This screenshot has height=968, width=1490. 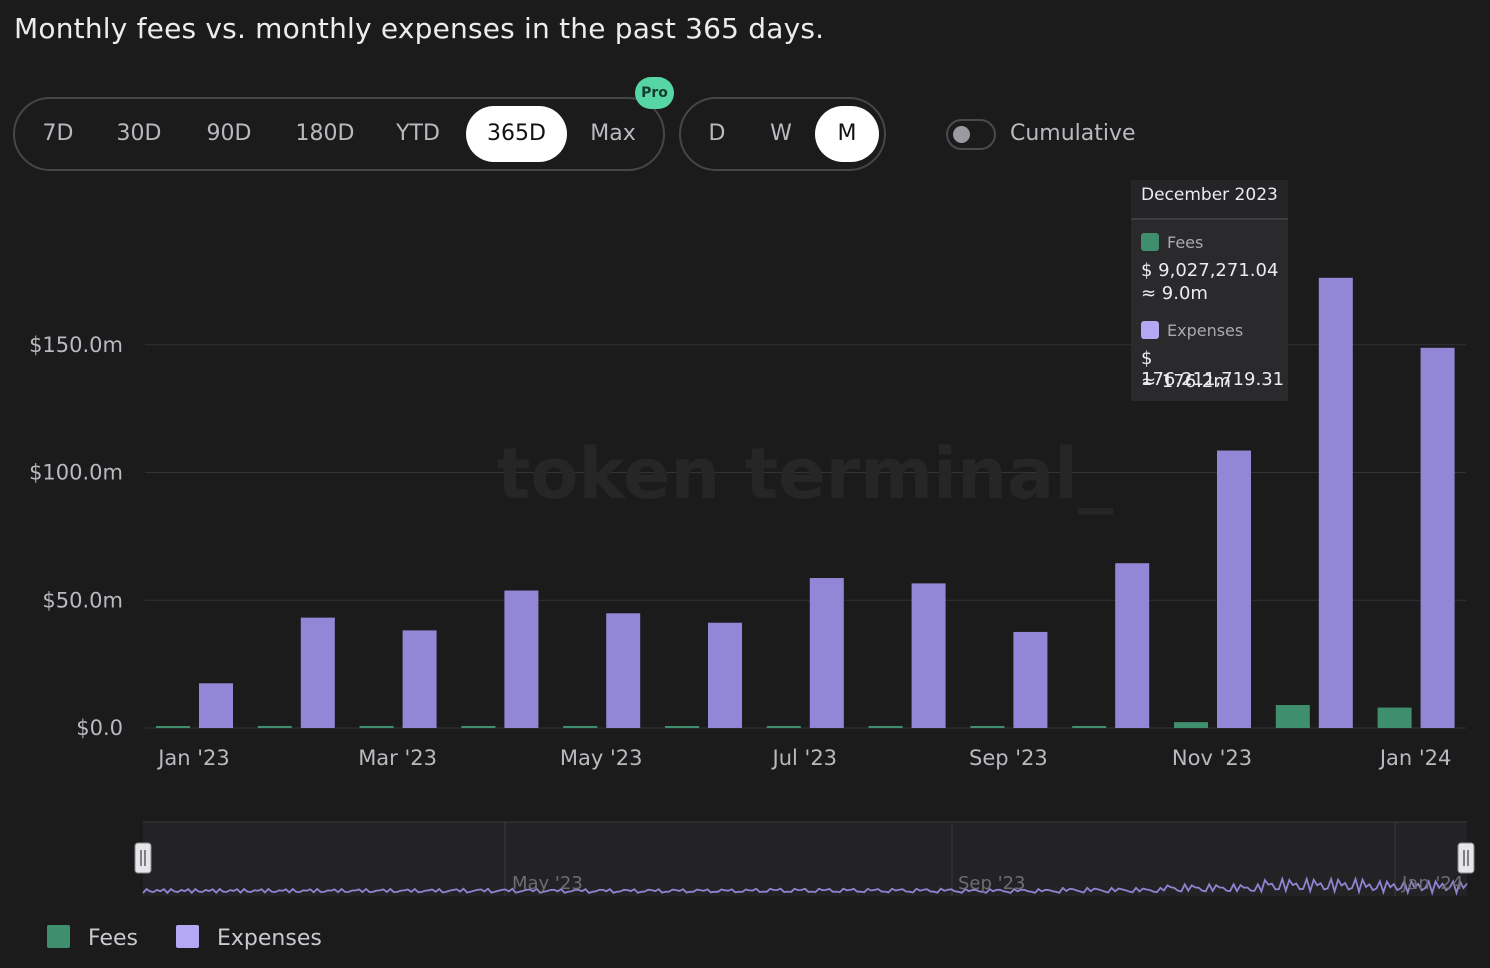 I want to click on navigator-sparkline, so click(x=805, y=886).